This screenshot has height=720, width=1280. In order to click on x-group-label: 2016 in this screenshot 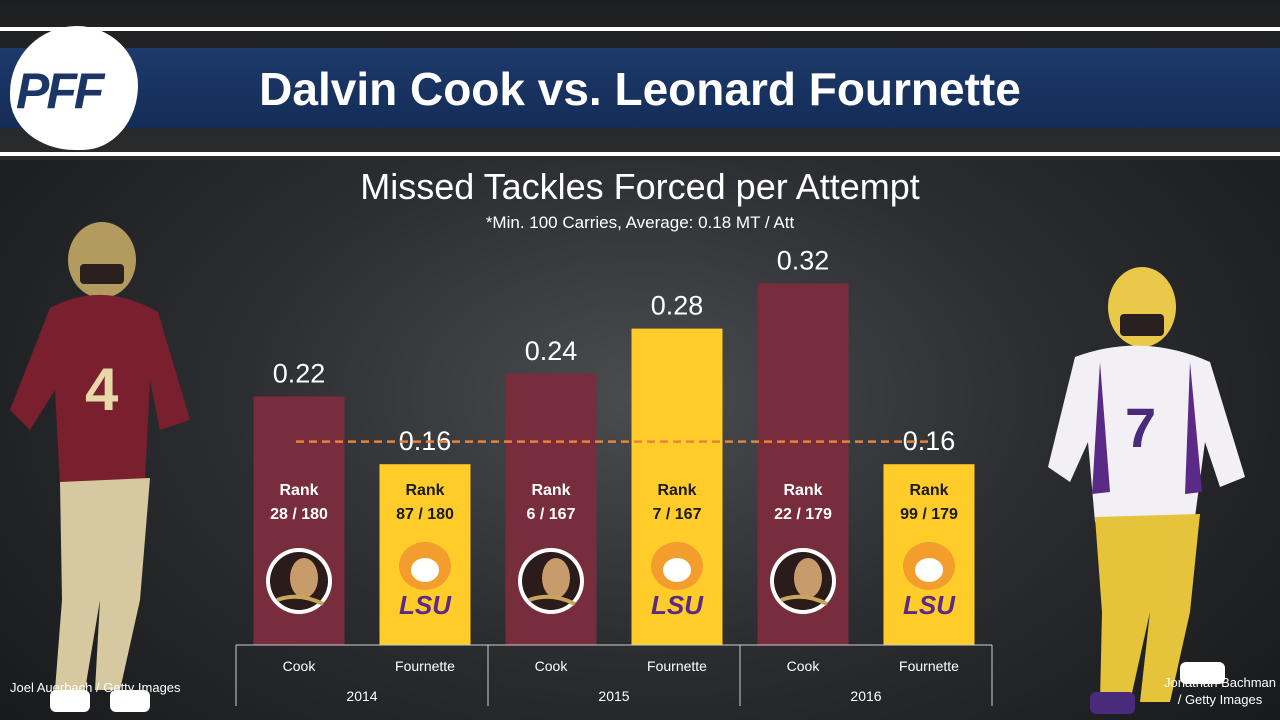, I will do `click(865, 696)`.